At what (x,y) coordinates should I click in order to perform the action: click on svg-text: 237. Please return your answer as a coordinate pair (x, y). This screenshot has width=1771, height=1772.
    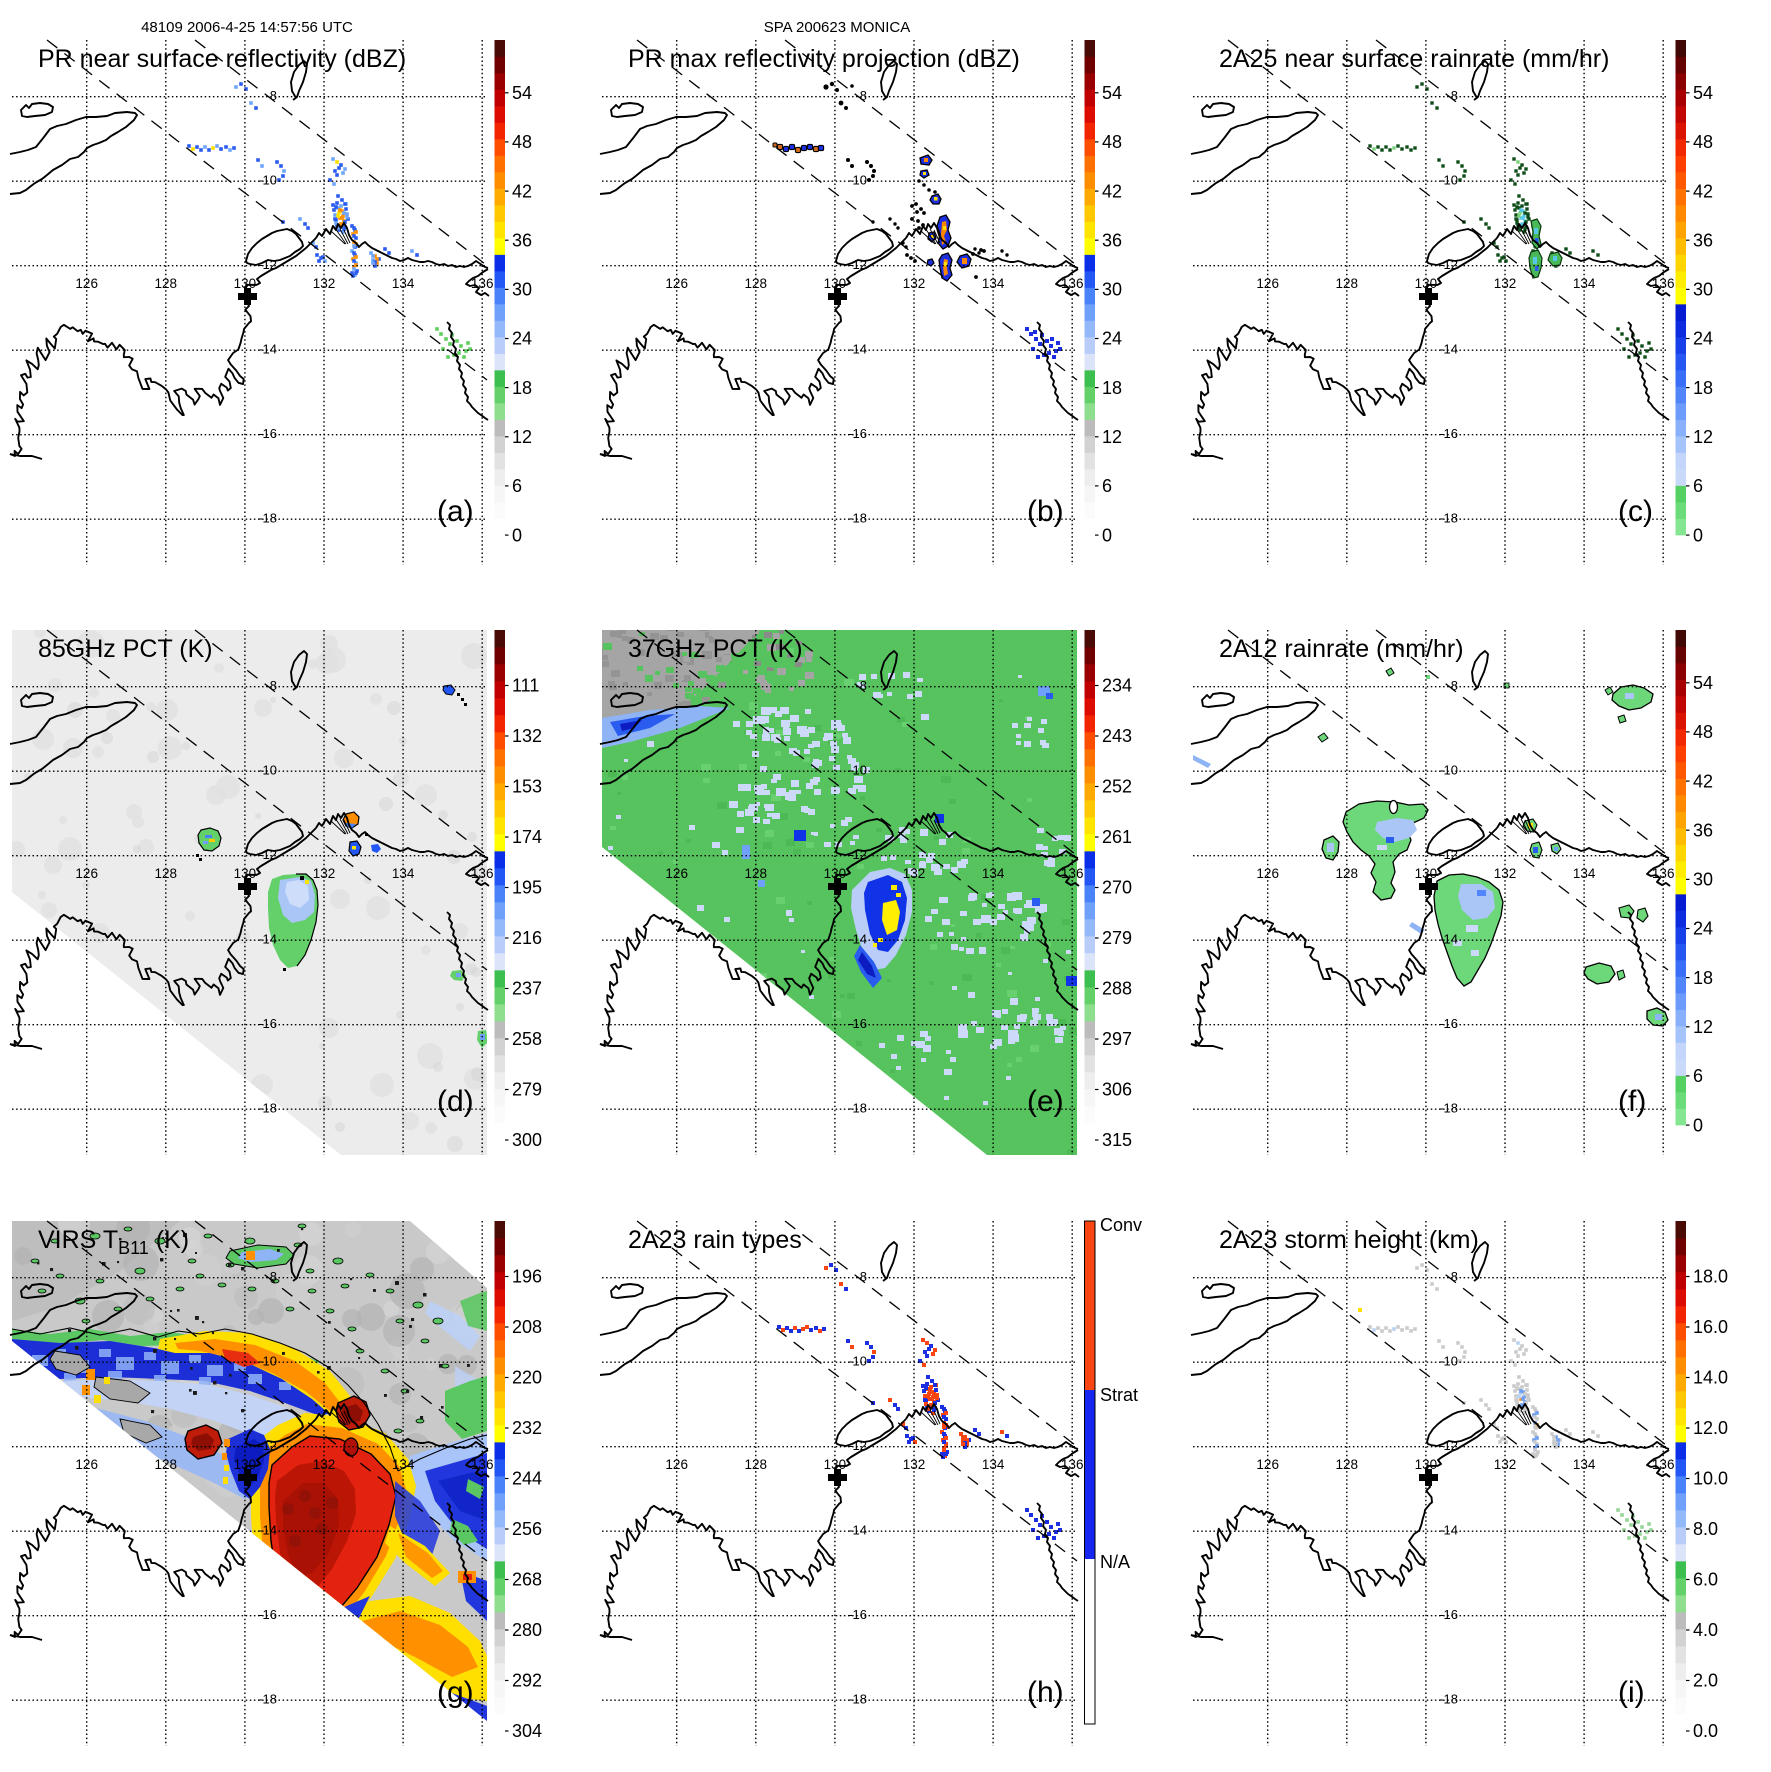
    Looking at the image, I should click on (527, 989).